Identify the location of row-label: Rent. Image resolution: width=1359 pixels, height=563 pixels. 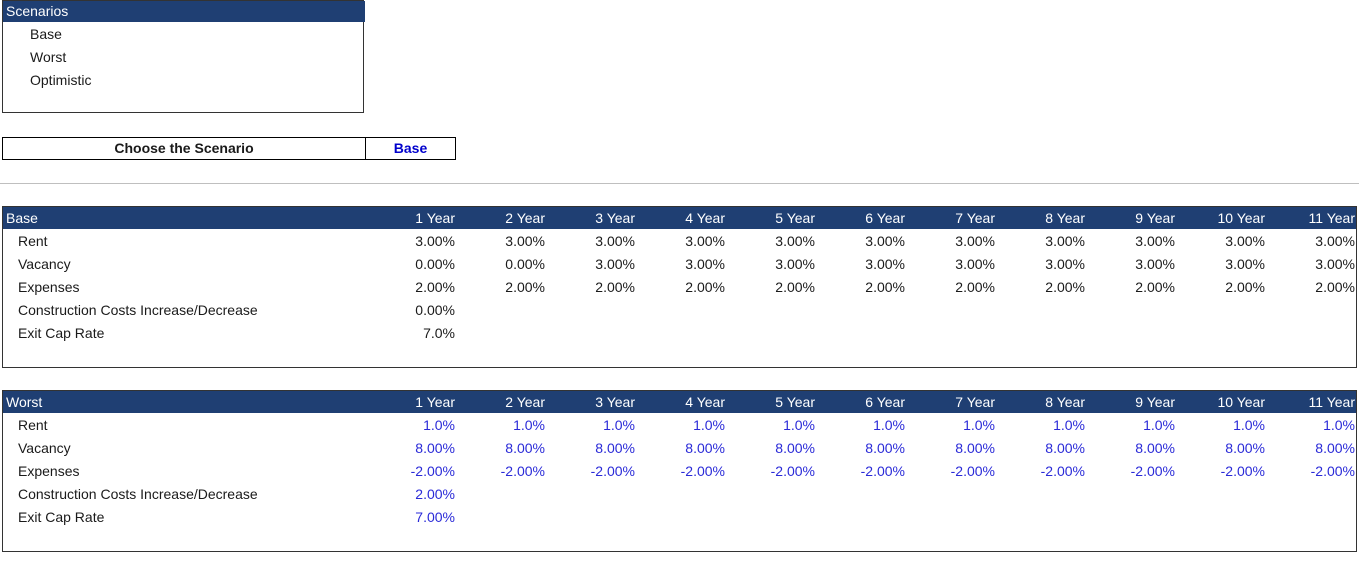
(33, 241).